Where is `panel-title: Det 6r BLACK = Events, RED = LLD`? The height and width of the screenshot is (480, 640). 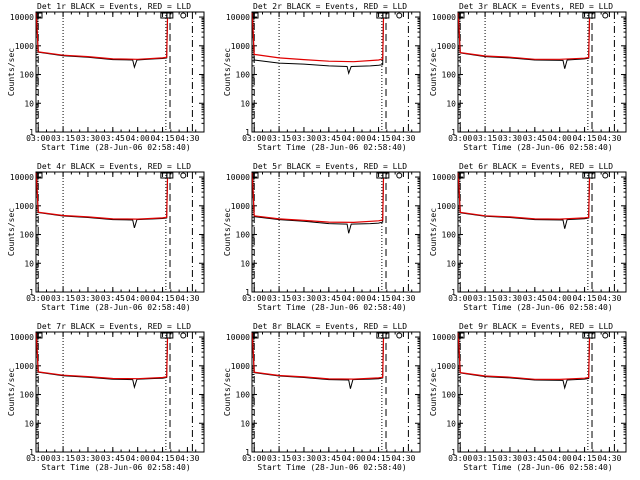 panel-title: Det 6r BLACK = Events, RED = LLD is located at coordinates (536, 166).